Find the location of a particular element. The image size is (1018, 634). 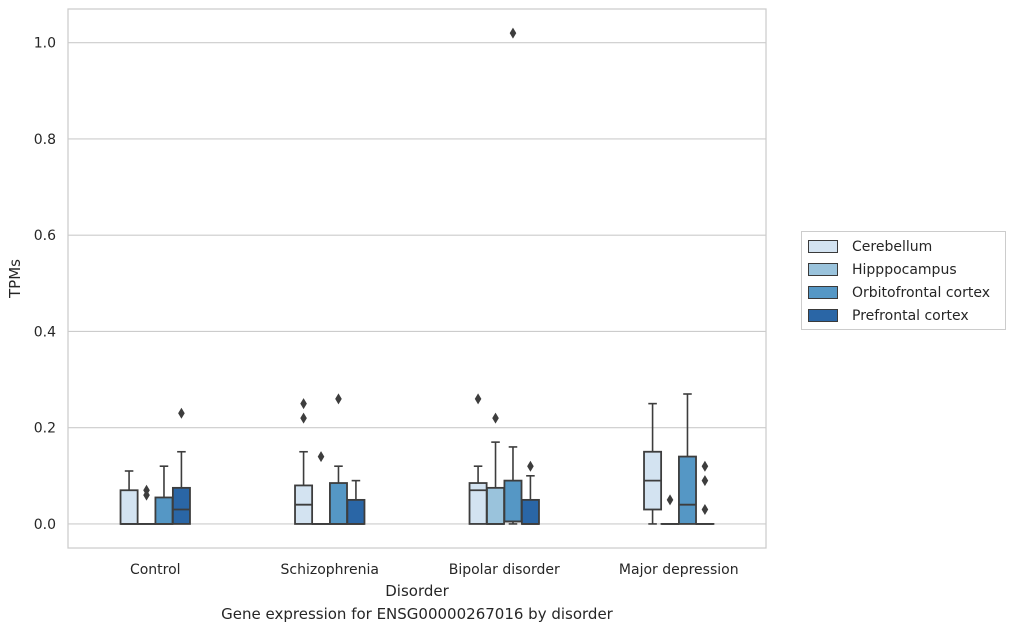

legend-item-cerebellum: Cerebellum is located at coordinates (903, 246).